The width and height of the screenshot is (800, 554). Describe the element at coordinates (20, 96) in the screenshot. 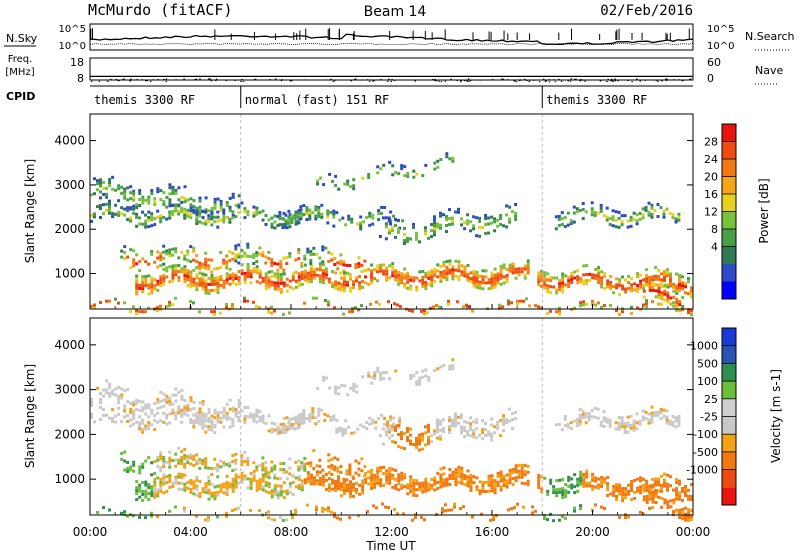

I see `cpid-label: CPID` at that location.